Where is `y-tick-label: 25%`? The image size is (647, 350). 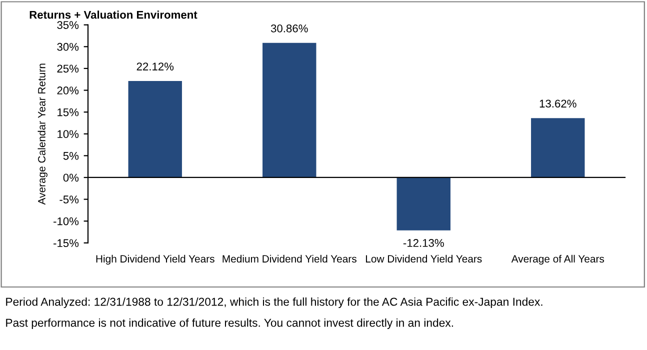
y-tick-label: 25% is located at coordinates (68, 68).